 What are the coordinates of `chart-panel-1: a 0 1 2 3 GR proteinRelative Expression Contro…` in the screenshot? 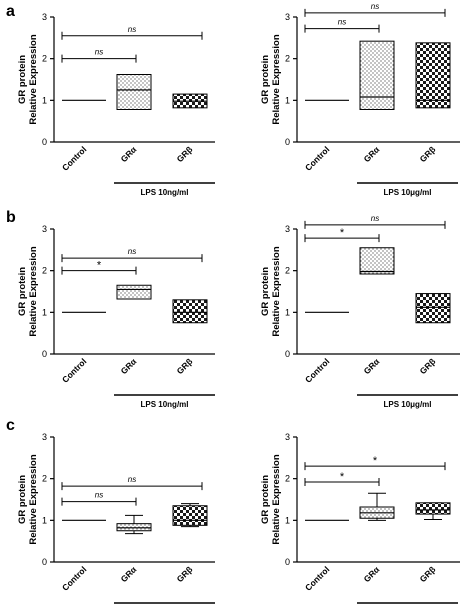 It's located at (110, 100).